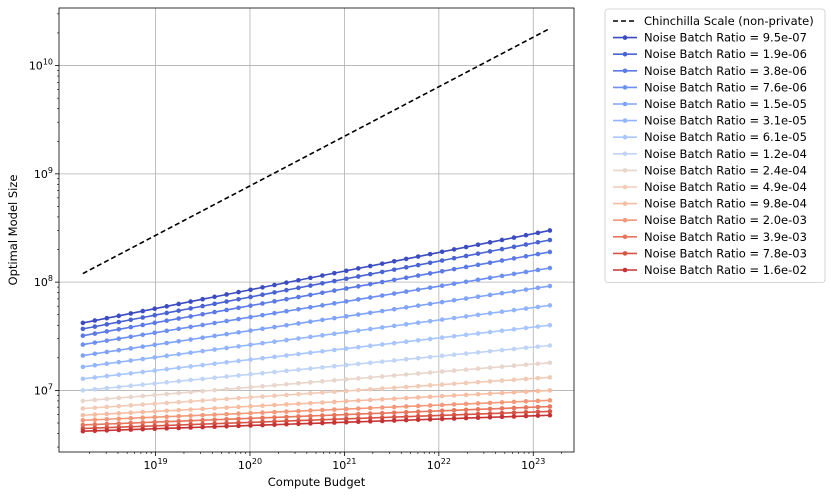 The width and height of the screenshot is (831, 496). I want to click on legend-entry: Noise Batch Ratio = 7.8e-03, so click(710, 253).